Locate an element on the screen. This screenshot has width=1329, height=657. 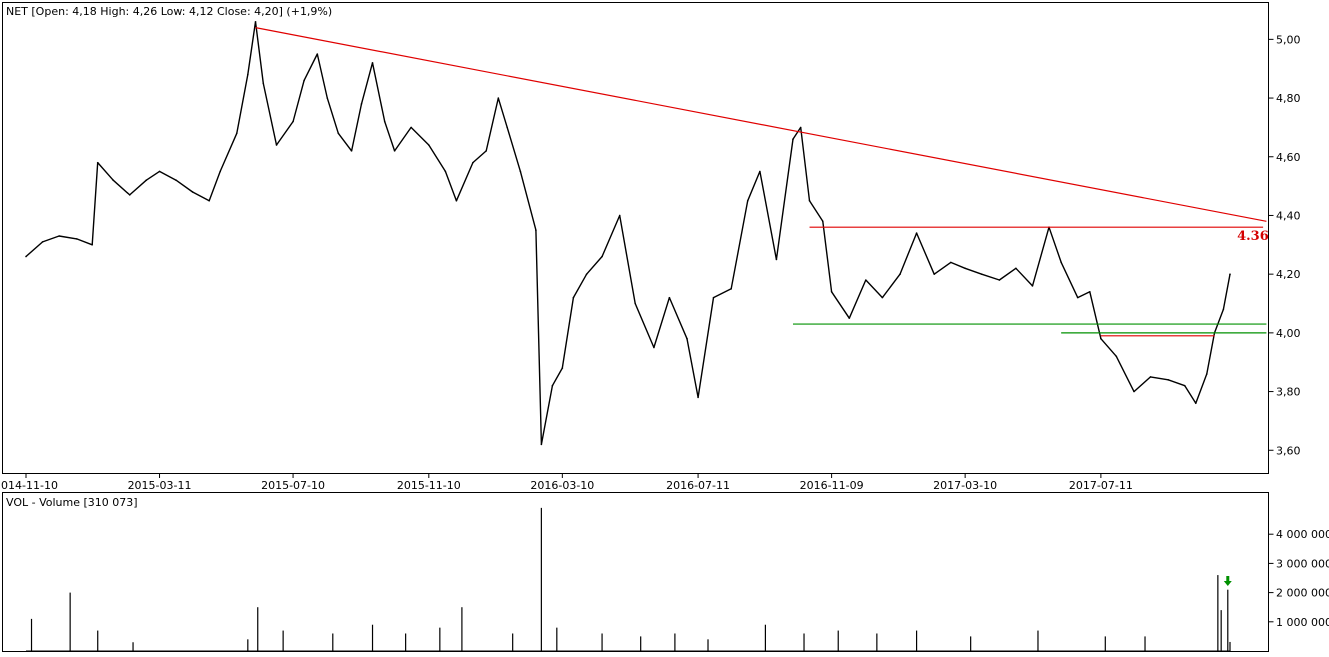
y-tick-label: 4,80 is located at coordinates (1288, 98).